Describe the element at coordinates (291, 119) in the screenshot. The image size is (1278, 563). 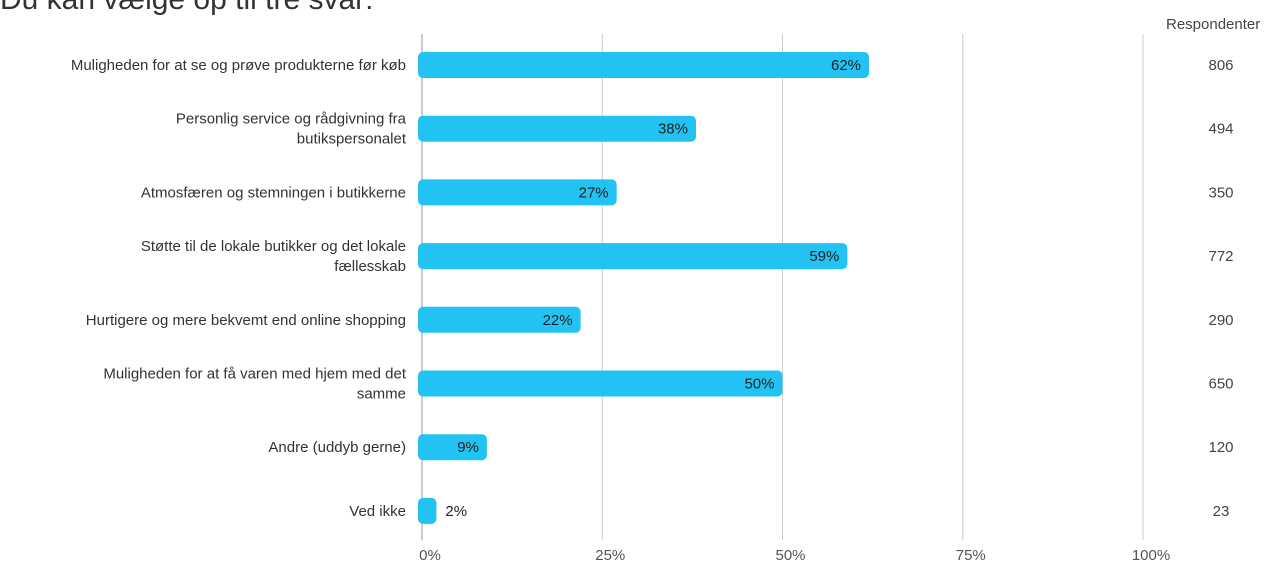
I see `category-label: Personlig service og rådgivning fra` at that location.